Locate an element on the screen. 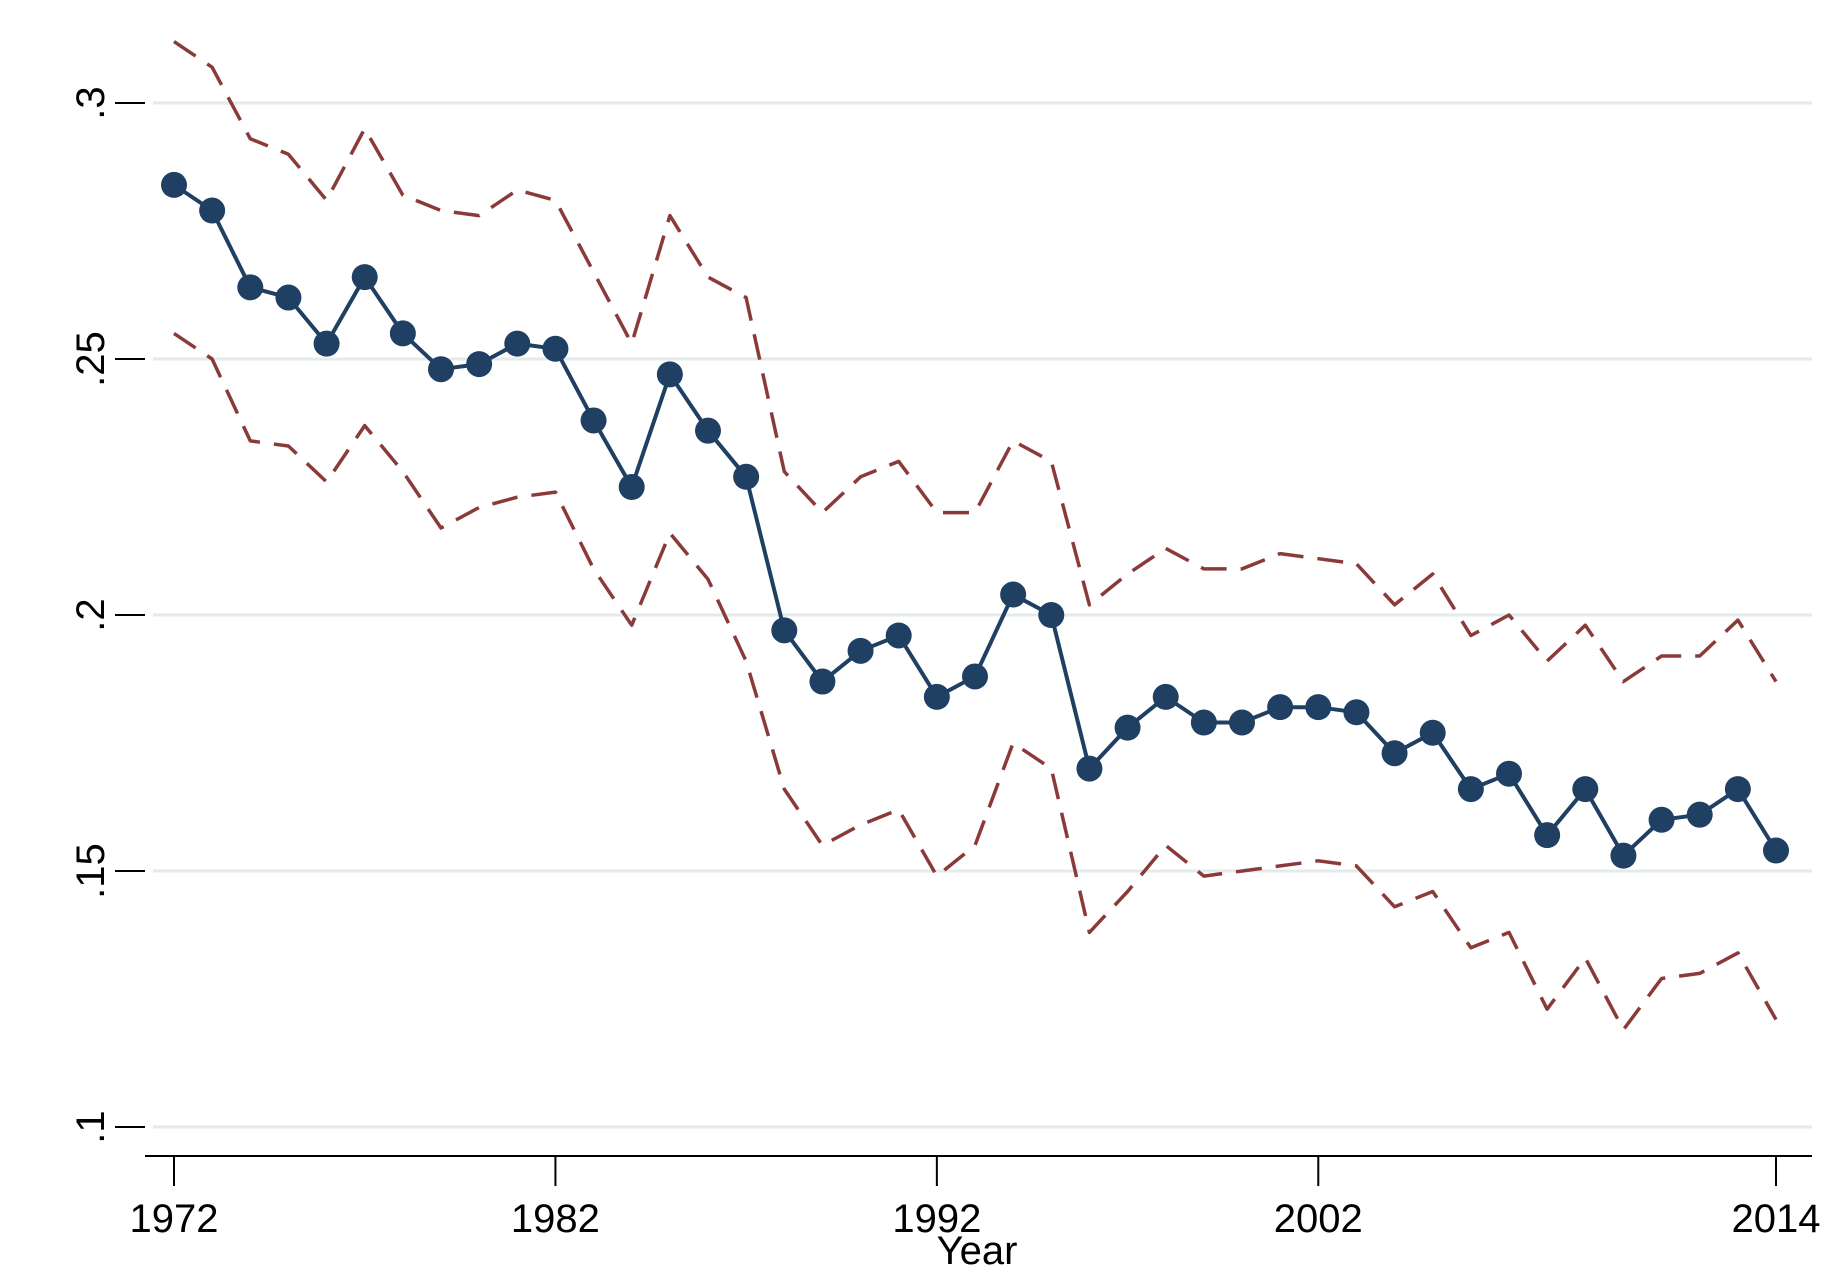  y-tick-label: .1 is located at coordinates (91, 1126).